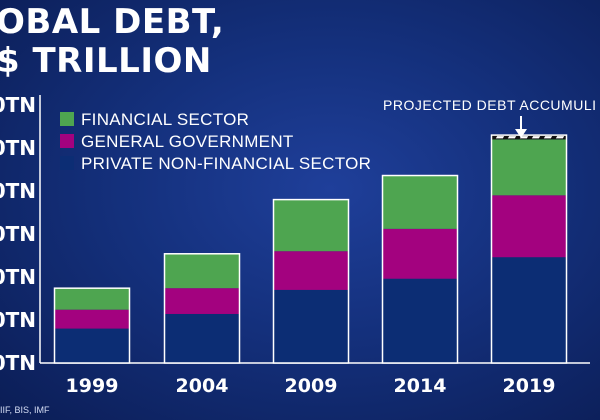  Describe the element at coordinates (311, 386) in the screenshot. I see `x-tick-label: 2009` at that location.